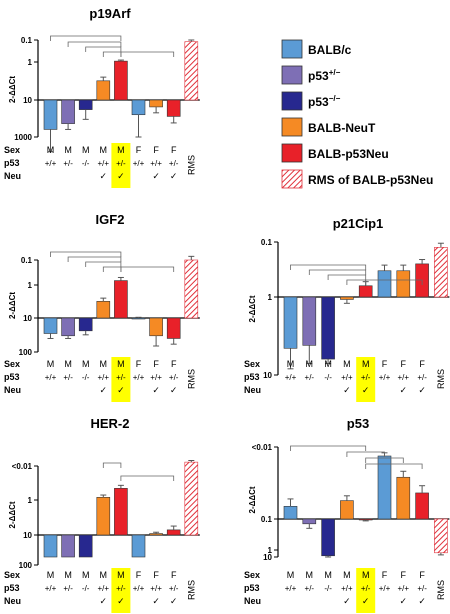 The height and width of the screenshot is (614, 450). I want to click on highlight-band, so click(121, 165).